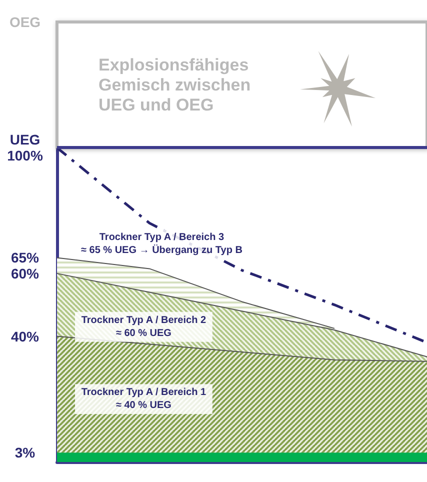 The image size is (427, 482). I want to click on y-tick-label: 3%, so click(25, 452).